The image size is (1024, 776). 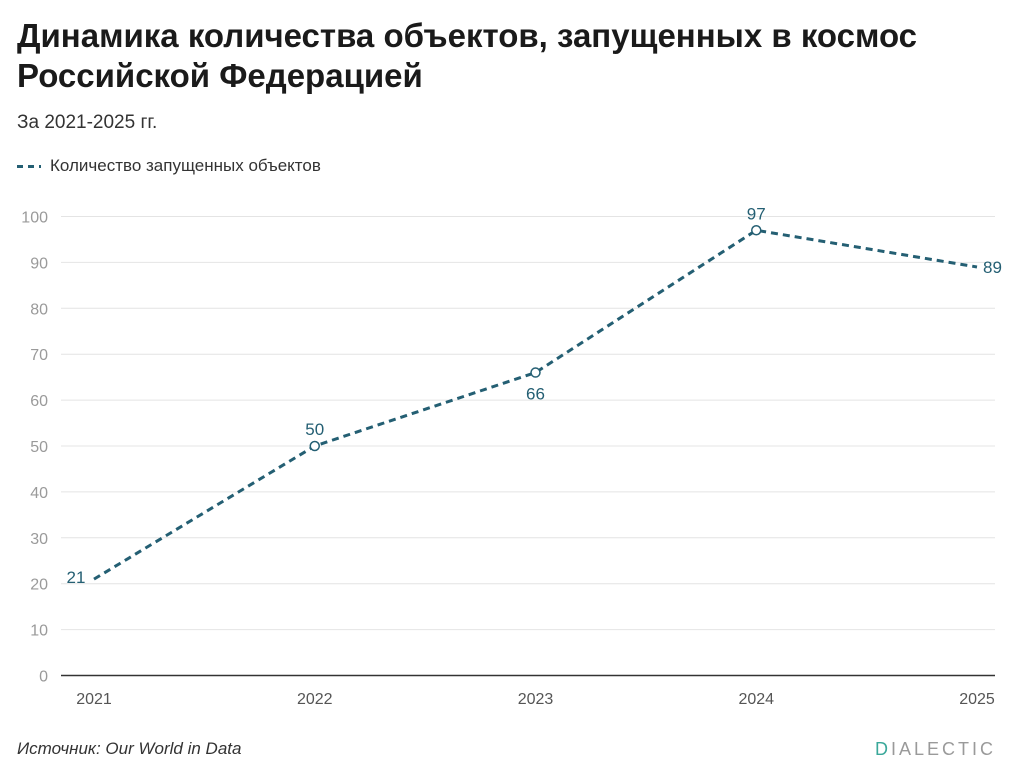 I want to click on brand-logo: DIALECTIC, so click(x=935, y=749).